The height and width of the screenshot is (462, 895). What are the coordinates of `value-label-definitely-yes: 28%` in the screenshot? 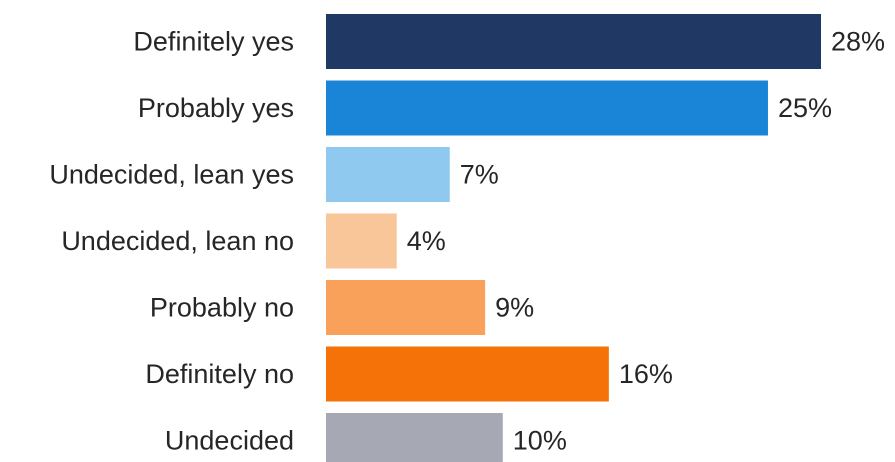 It's located at (858, 42).